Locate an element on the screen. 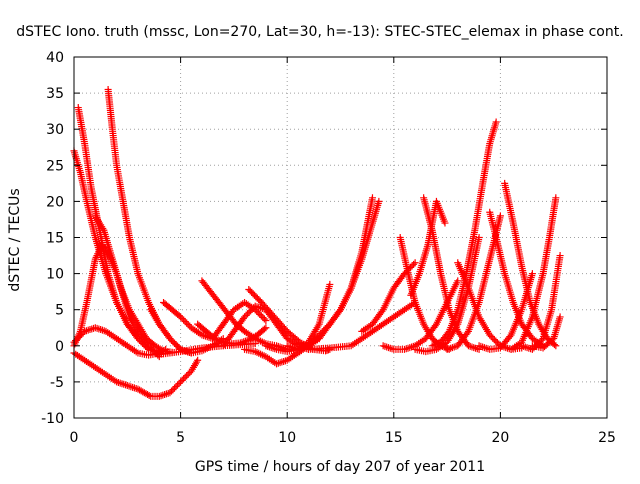 This screenshot has width=640, height=484. y-tick-label: 5 is located at coordinates (59, 311).